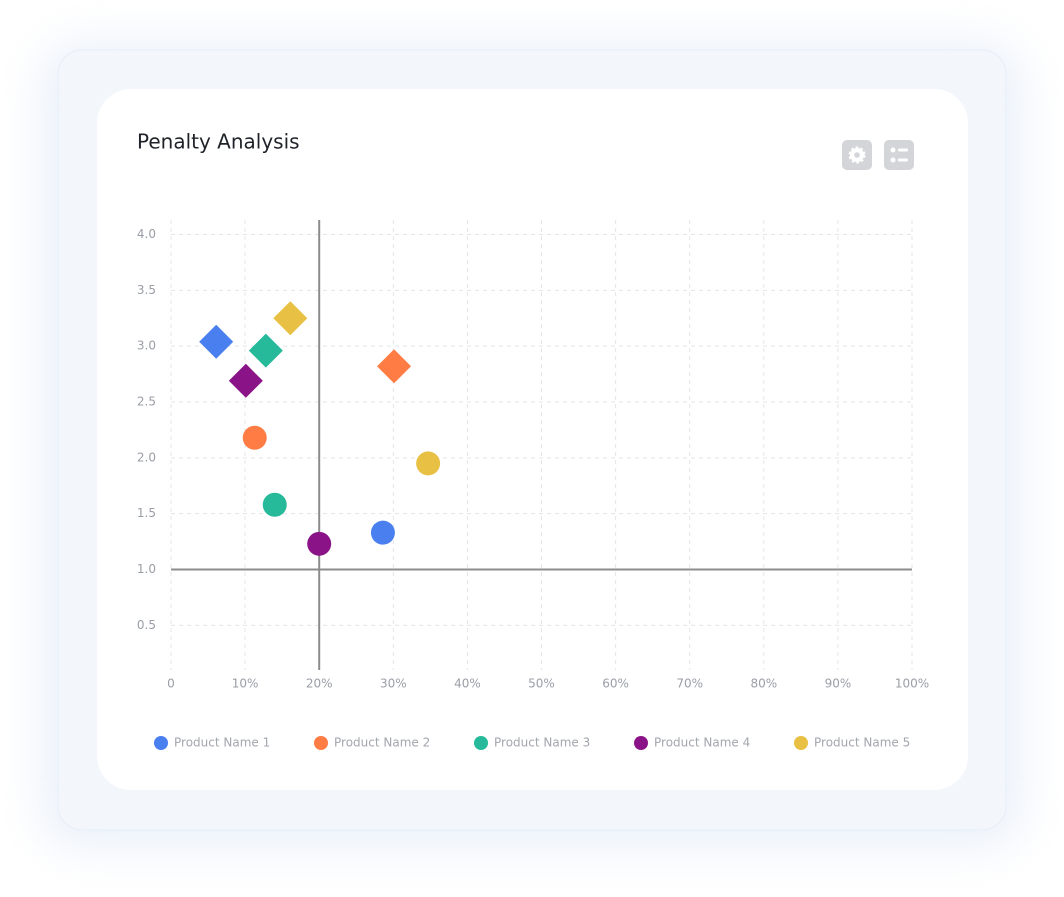  I want to click on chart-title: Penalty Analysis, so click(218, 142).